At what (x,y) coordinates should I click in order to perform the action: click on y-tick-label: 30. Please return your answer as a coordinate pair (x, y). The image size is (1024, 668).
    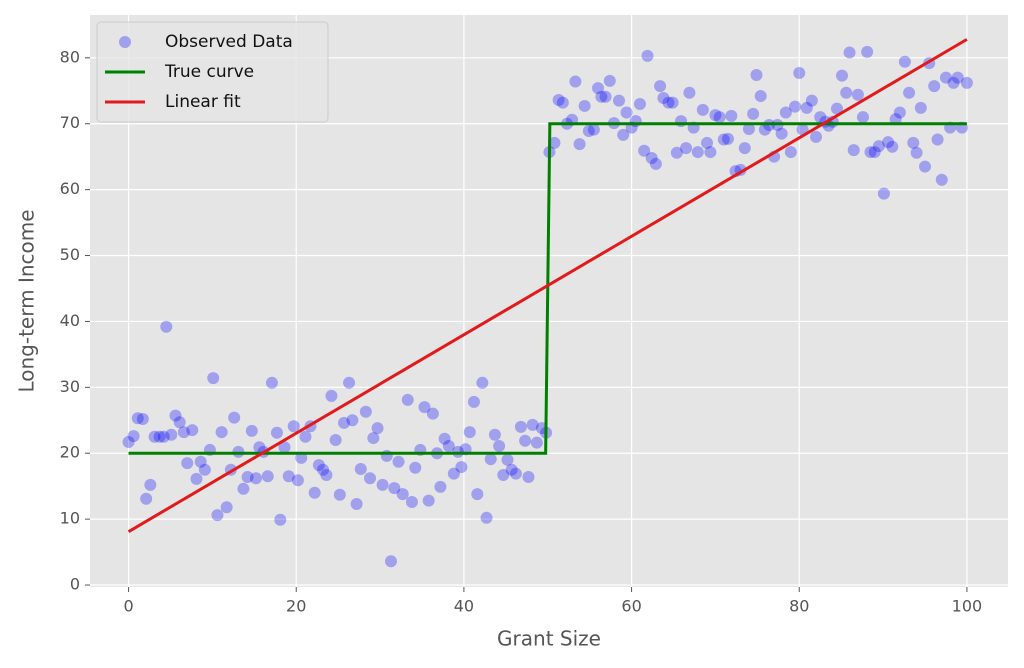
    Looking at the image, I should click on (70, 386).